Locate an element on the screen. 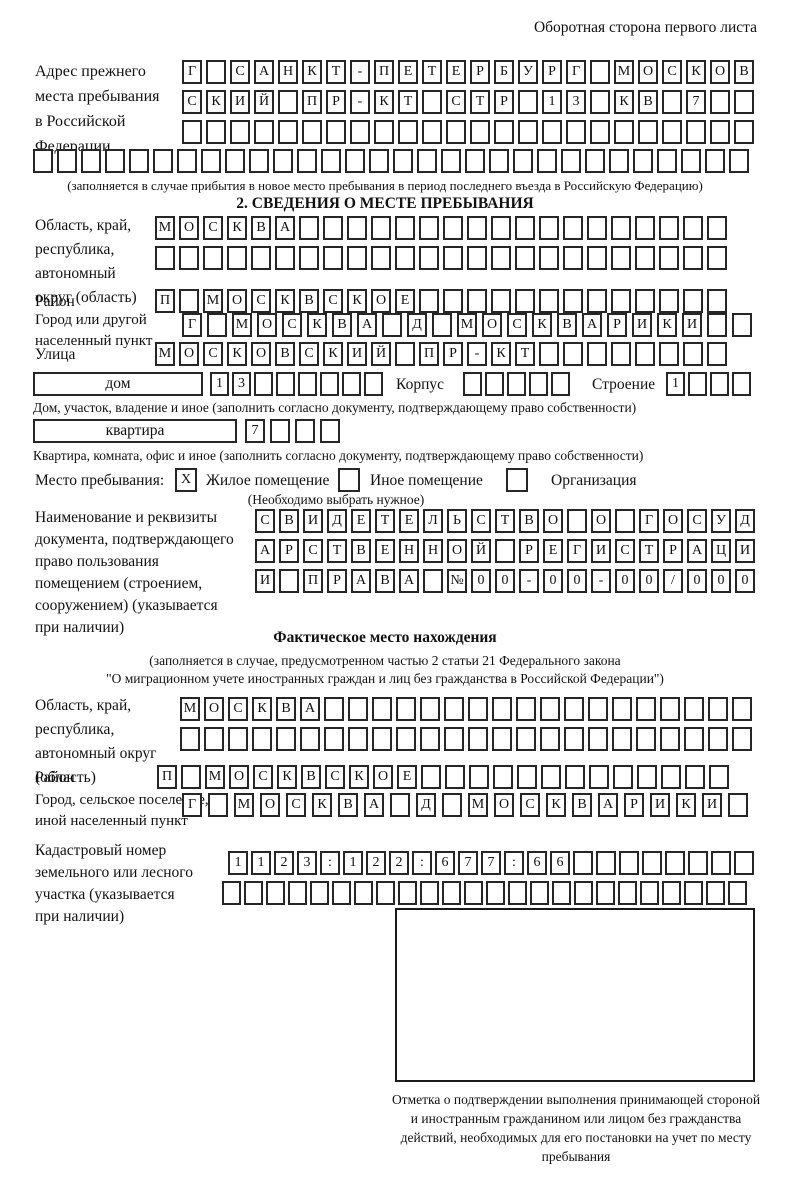 This screenshot has width=800, height=1180. char-box: Г is located at coordinates (192, 72).